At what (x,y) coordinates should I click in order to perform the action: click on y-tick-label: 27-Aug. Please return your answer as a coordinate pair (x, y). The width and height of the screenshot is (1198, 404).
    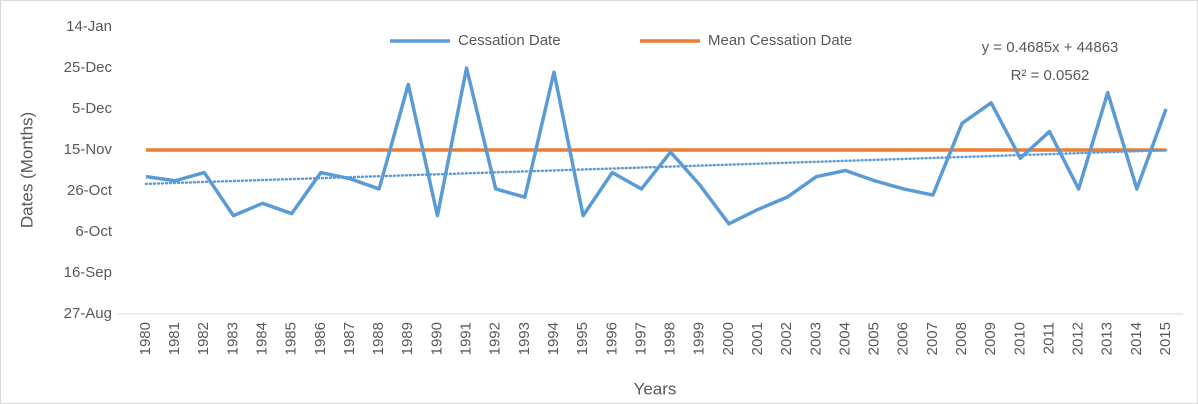
    Looking at the image, I should click on (88, 313).